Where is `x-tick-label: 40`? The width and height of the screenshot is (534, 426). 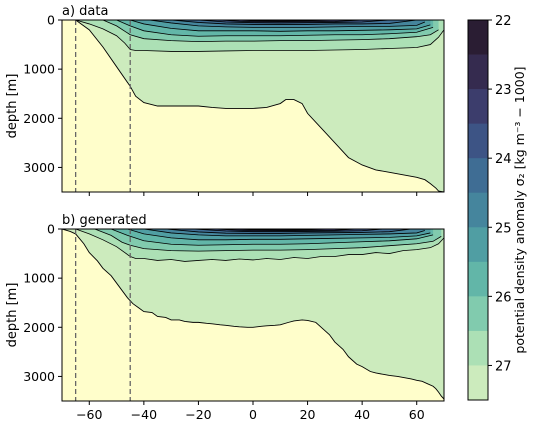
x-tick-label: 40 is located at coordinates (362, 414).